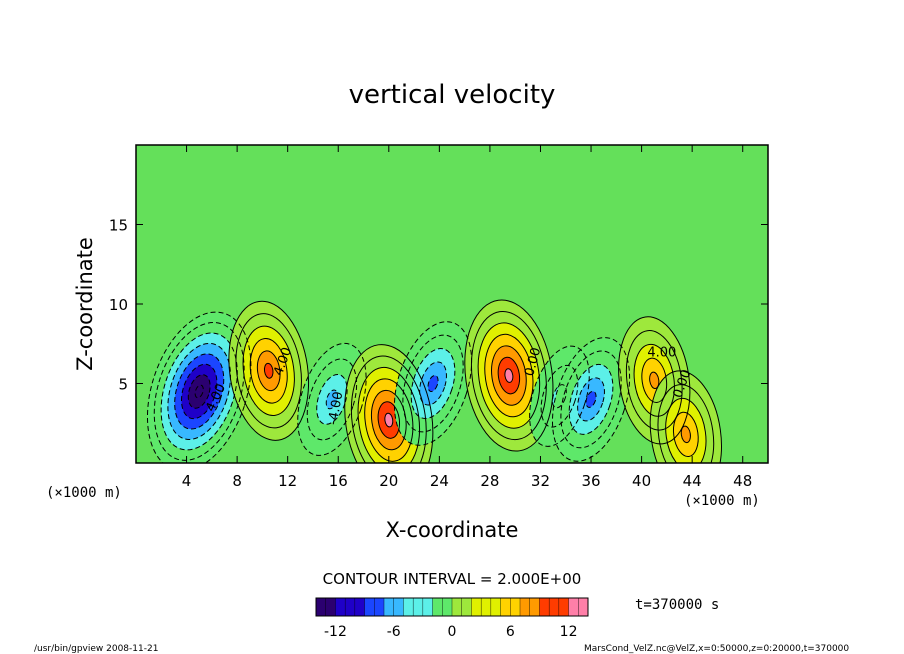  What do you see at coordinates (338, 481) in the screenshot?
I see `x-tick-label-3: 16` at bounding box center [338, 481].